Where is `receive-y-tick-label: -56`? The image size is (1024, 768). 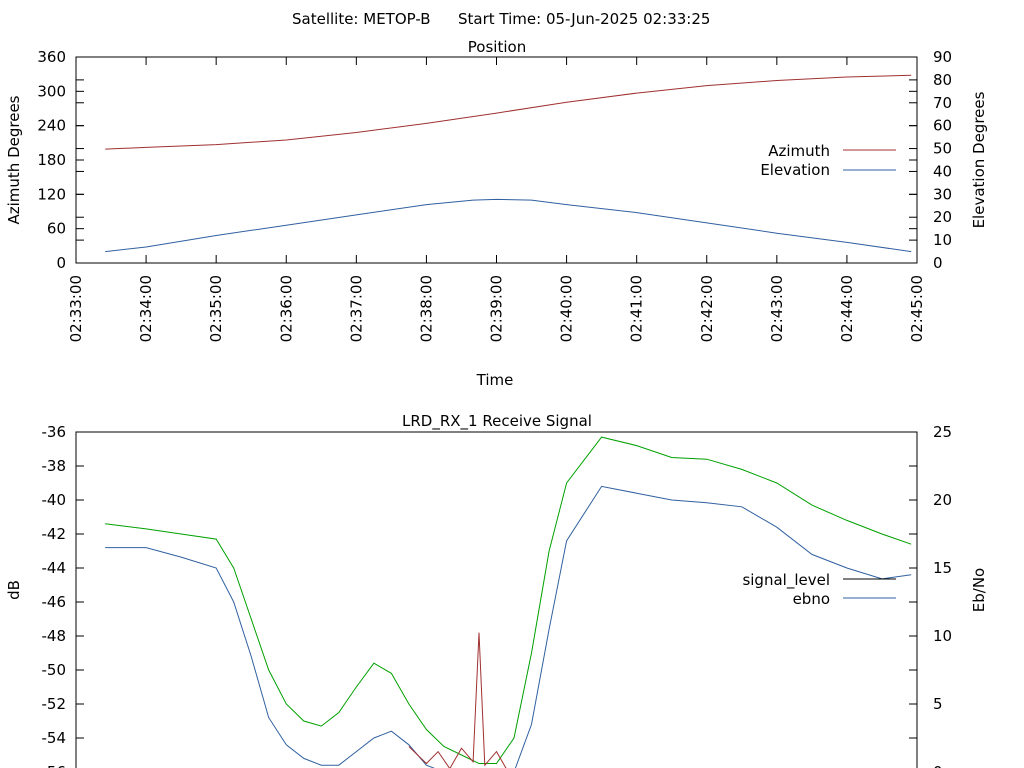
receive-y-tick-label: -56 is located at coordinates (54, 765).